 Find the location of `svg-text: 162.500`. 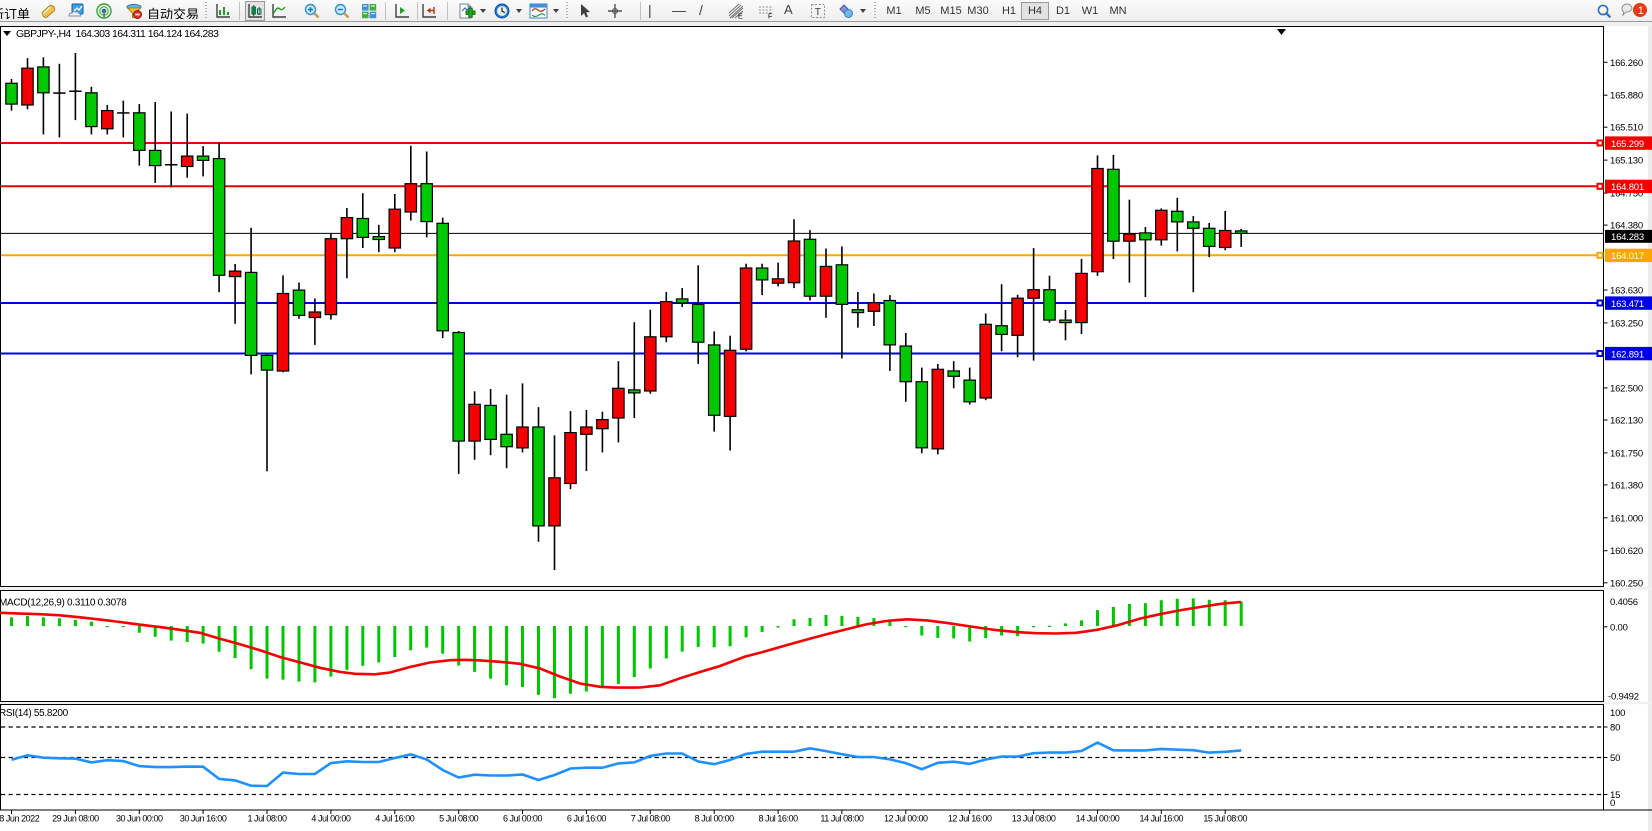

svg-text: 162.500 is located at coordinates (1626, 388).